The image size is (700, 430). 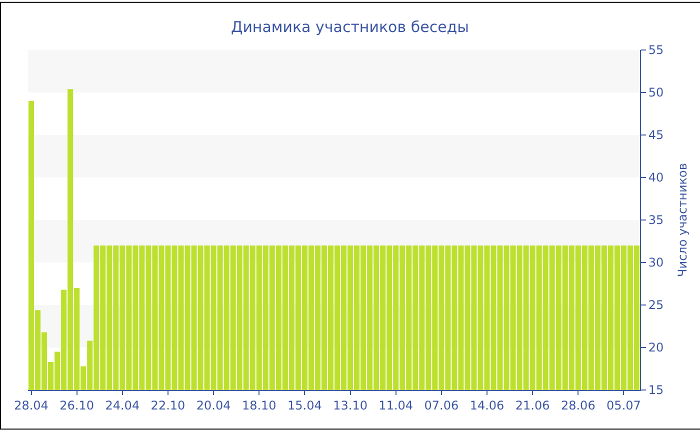 What do you see at coordinates (656, 135) in the screenshot?
I see `y-tick-label: 45` at bounding box center [656, 135].